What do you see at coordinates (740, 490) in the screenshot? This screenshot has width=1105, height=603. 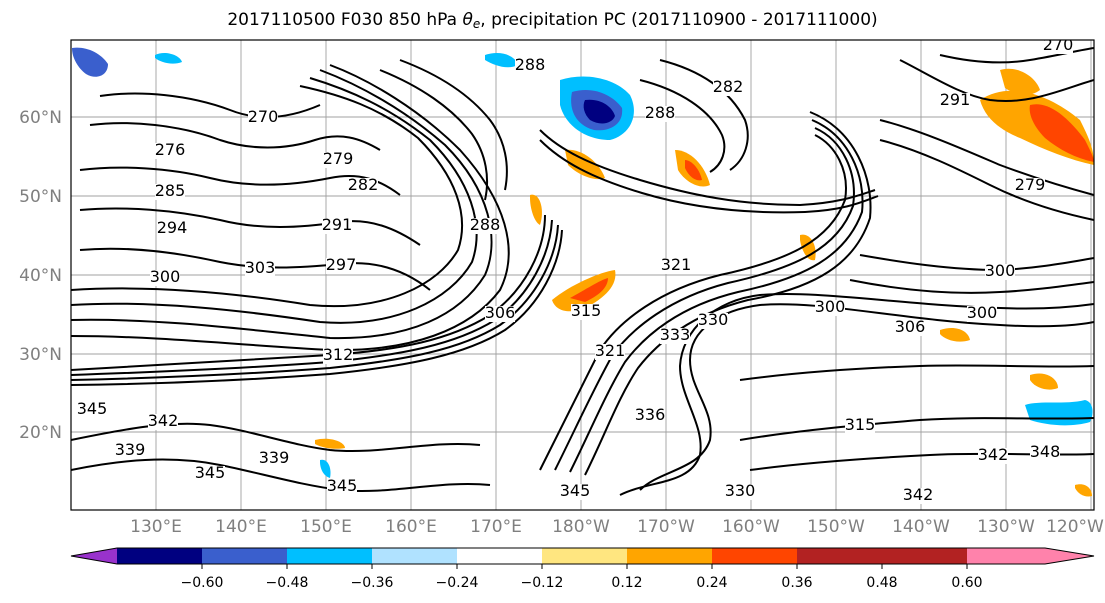 I see `contour-label: 330` at bounding box center [740, 490].